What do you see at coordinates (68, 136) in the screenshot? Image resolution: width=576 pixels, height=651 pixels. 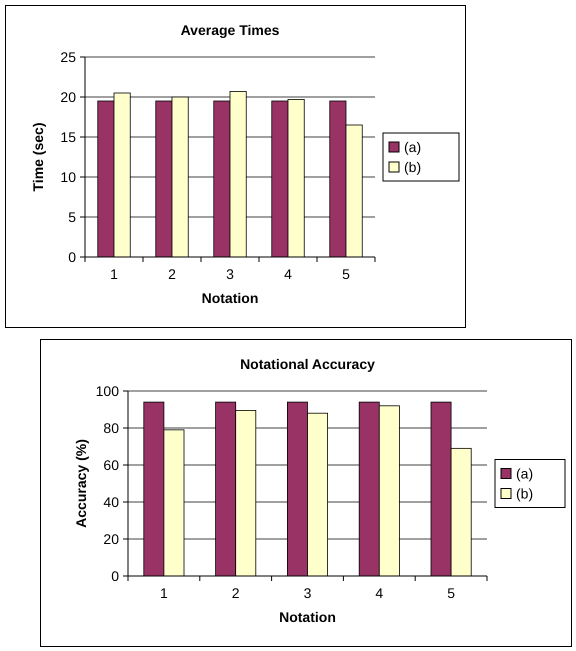 I see `y-tick-label: 15` at bounding box center [68, 136].